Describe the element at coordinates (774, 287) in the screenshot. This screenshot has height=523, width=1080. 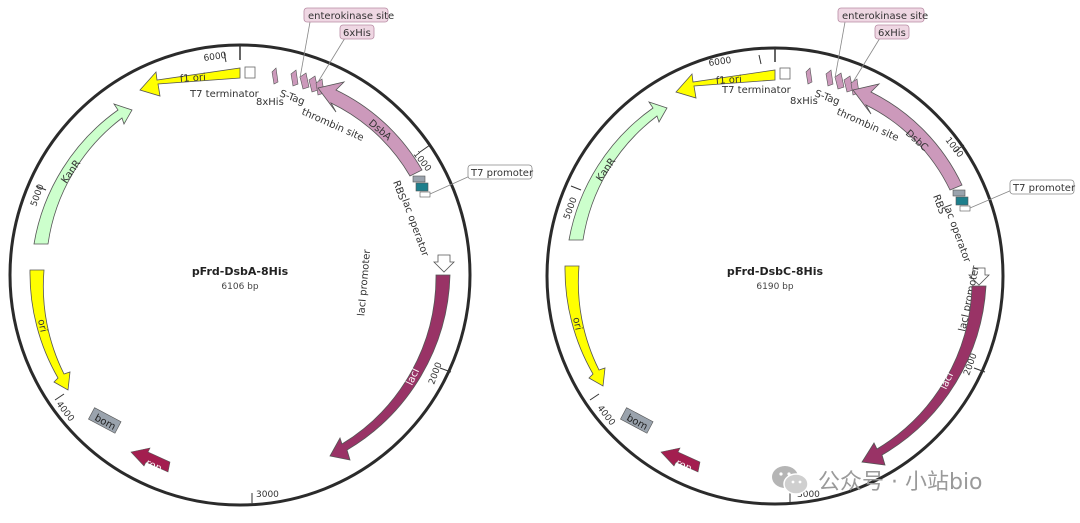
I see `plasmid-size: 6190 bp` at that location.